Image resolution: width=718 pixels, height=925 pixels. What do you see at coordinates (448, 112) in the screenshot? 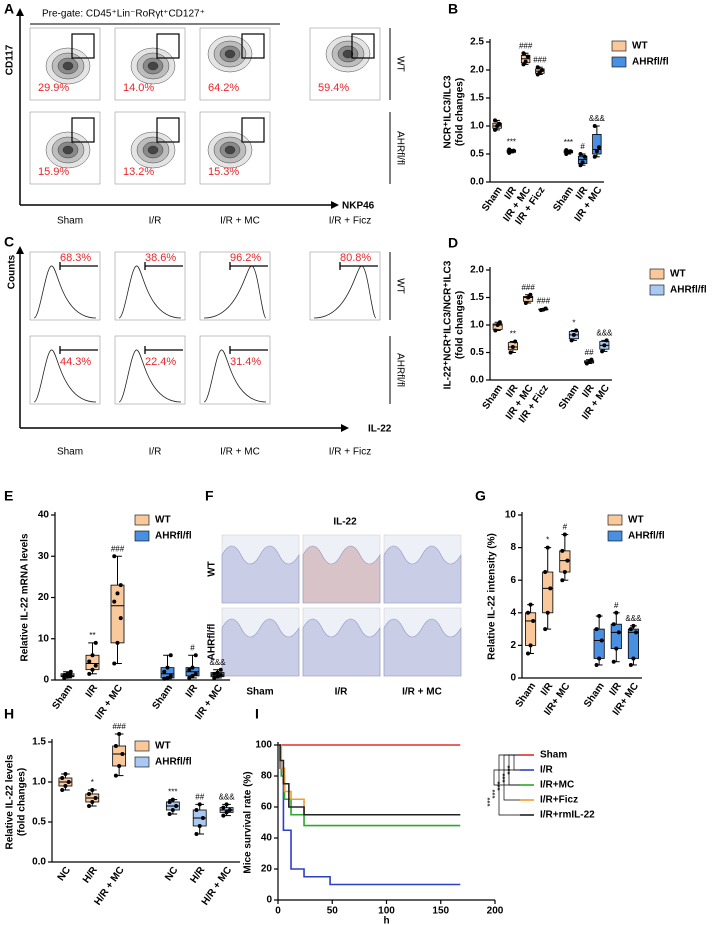
I see `y-axis-label: NCR⁺ILC3/ILC3` at bounding box center [448, 112].